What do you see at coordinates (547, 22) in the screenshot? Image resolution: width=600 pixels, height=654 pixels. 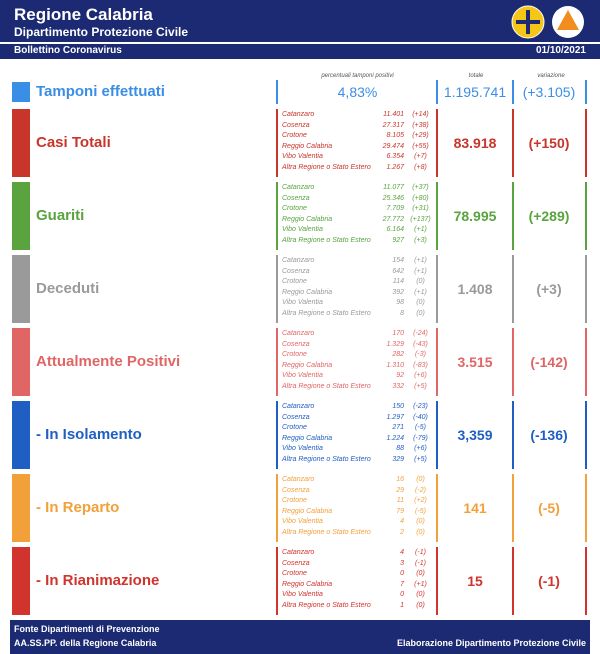 I see `logos` at bounding box center [547, 22].